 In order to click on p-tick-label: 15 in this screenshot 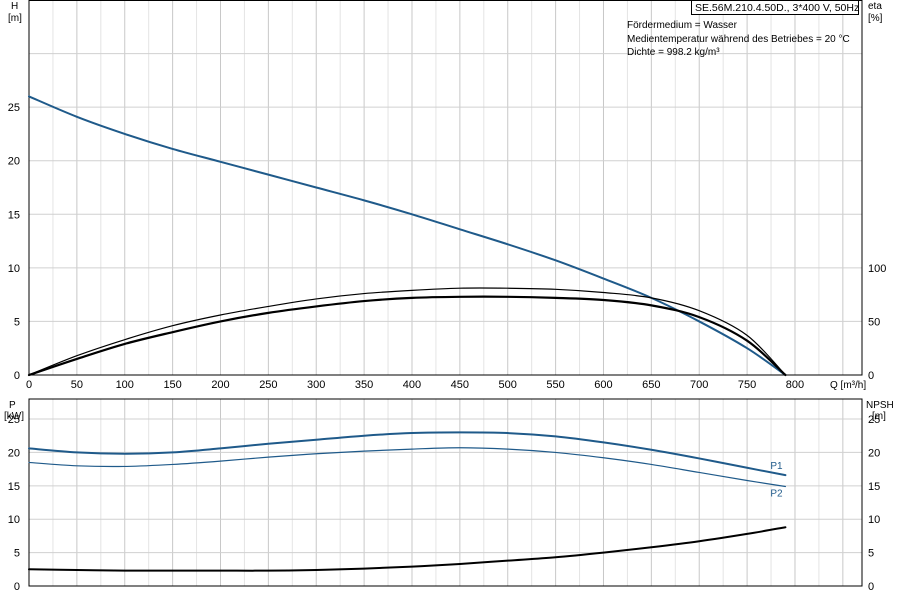, I will do `click(14, 487)`.